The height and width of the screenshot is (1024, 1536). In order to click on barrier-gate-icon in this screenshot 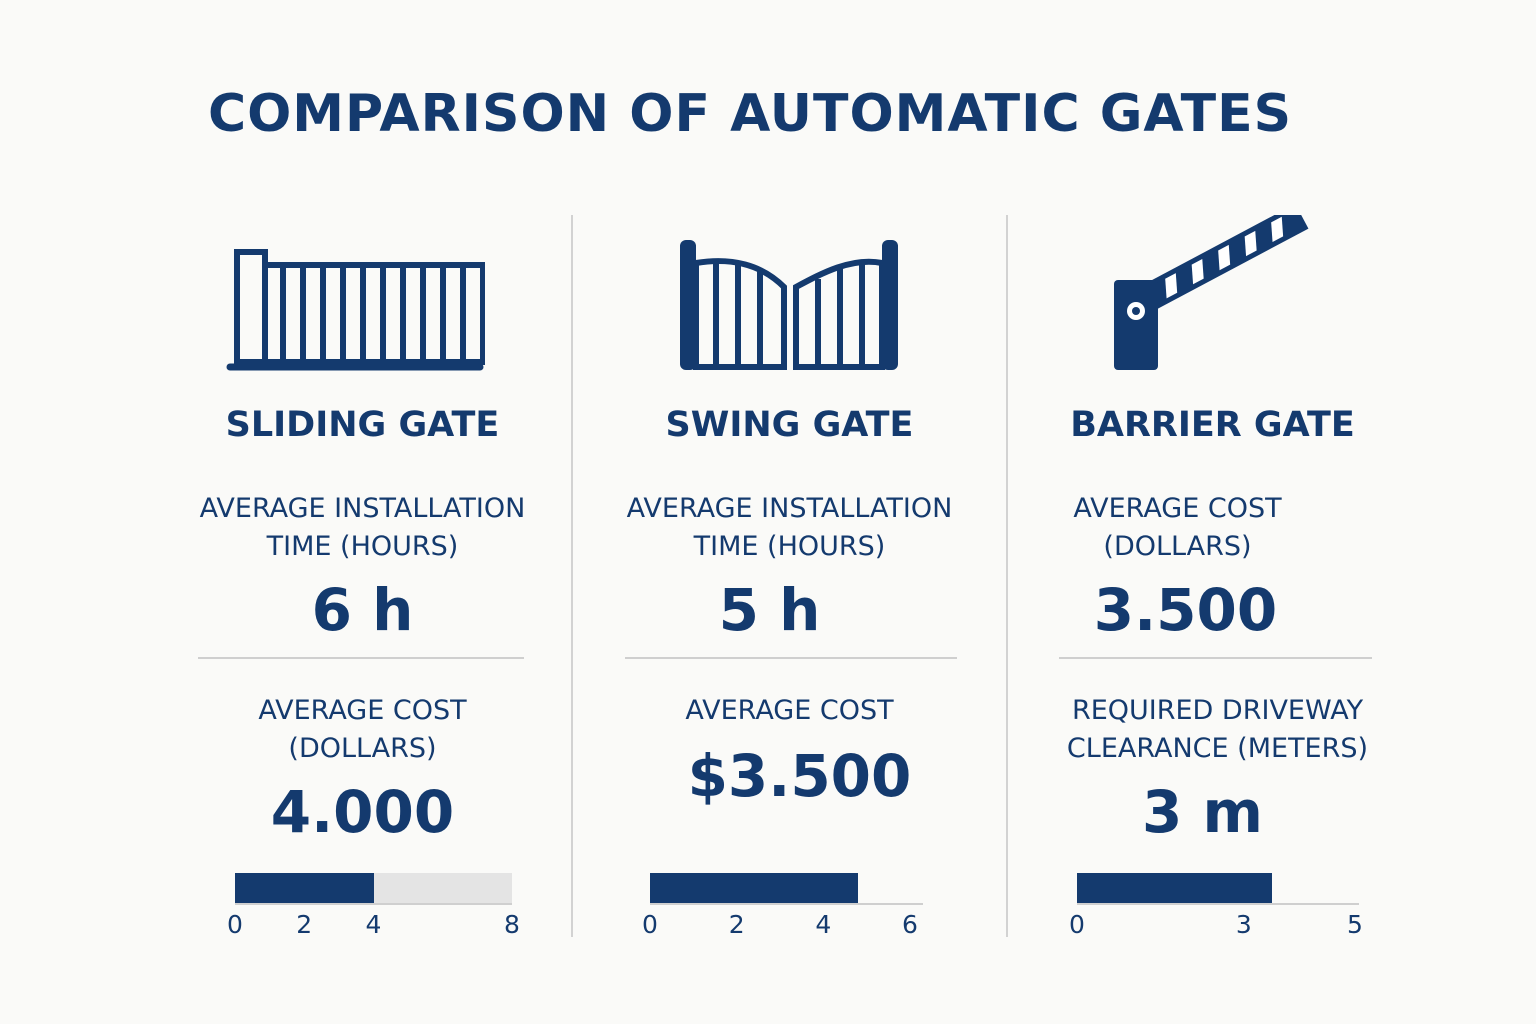, I will do `click(1215, 289)`.